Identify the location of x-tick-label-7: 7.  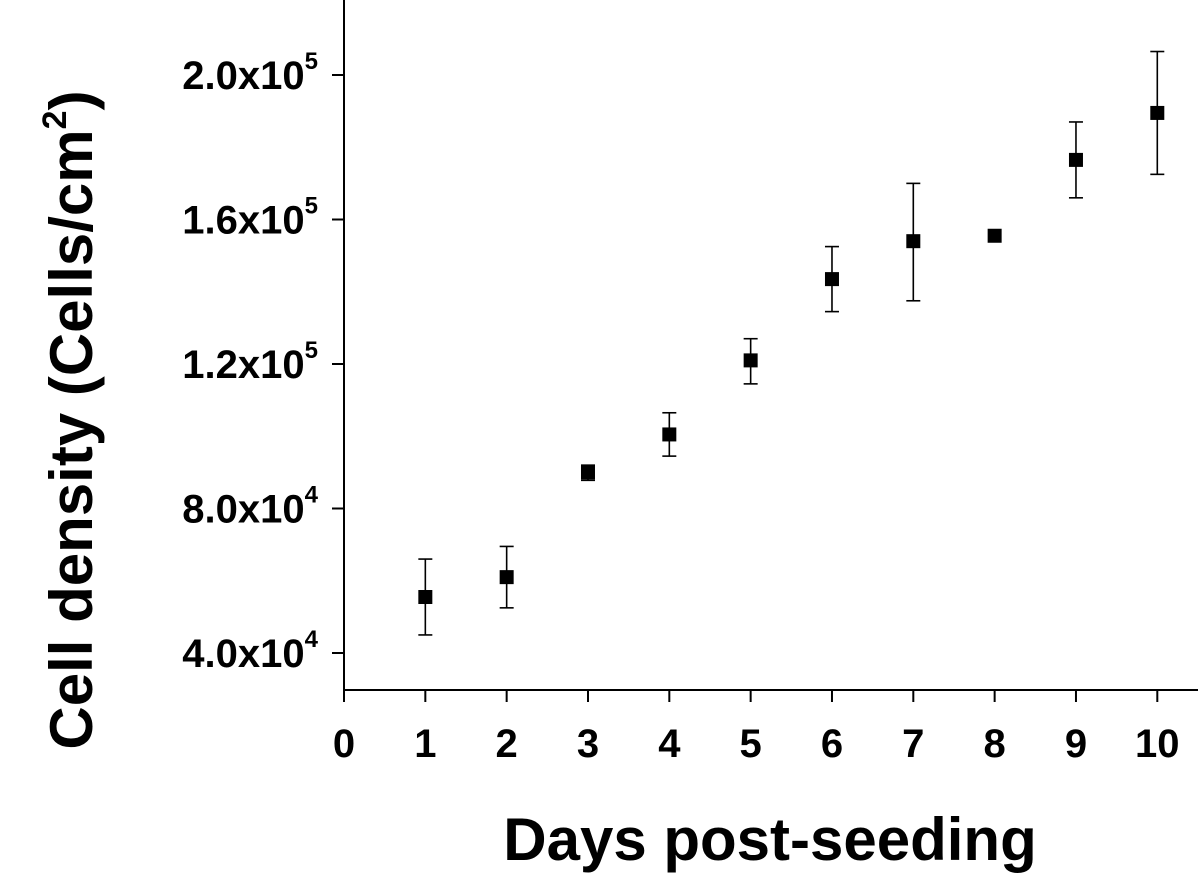
(913, 744).